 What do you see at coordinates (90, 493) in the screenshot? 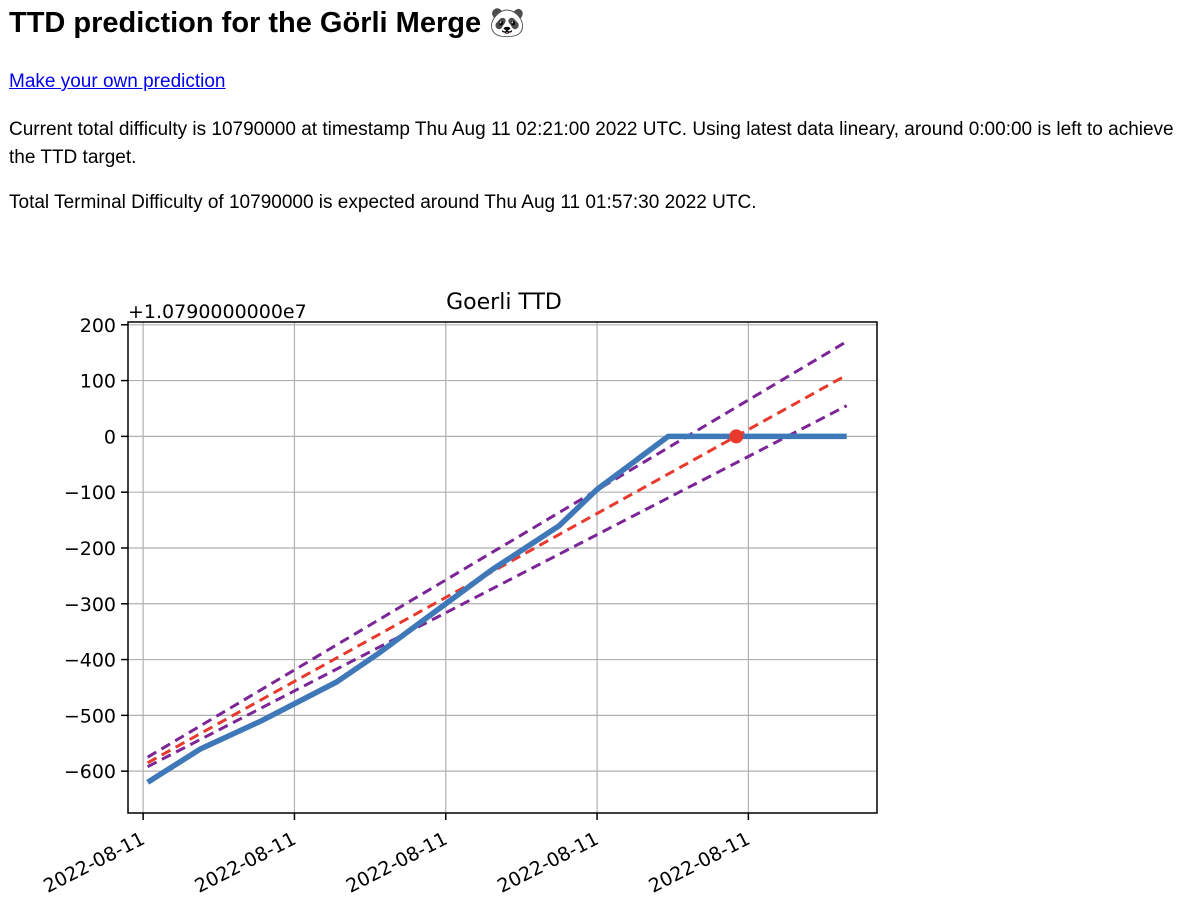
I see `y-tick-label: −100` at bounding box center [90, 493].